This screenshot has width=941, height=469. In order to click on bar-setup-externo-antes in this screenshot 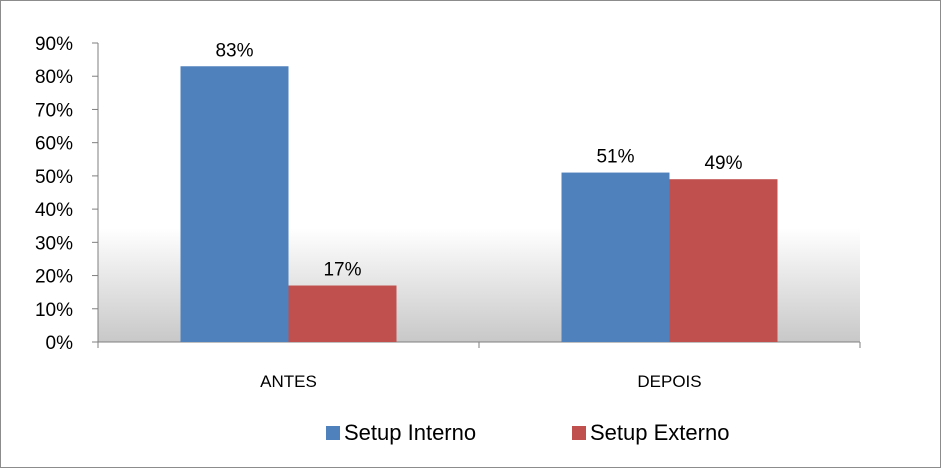, I will do `click(342, 313)`.